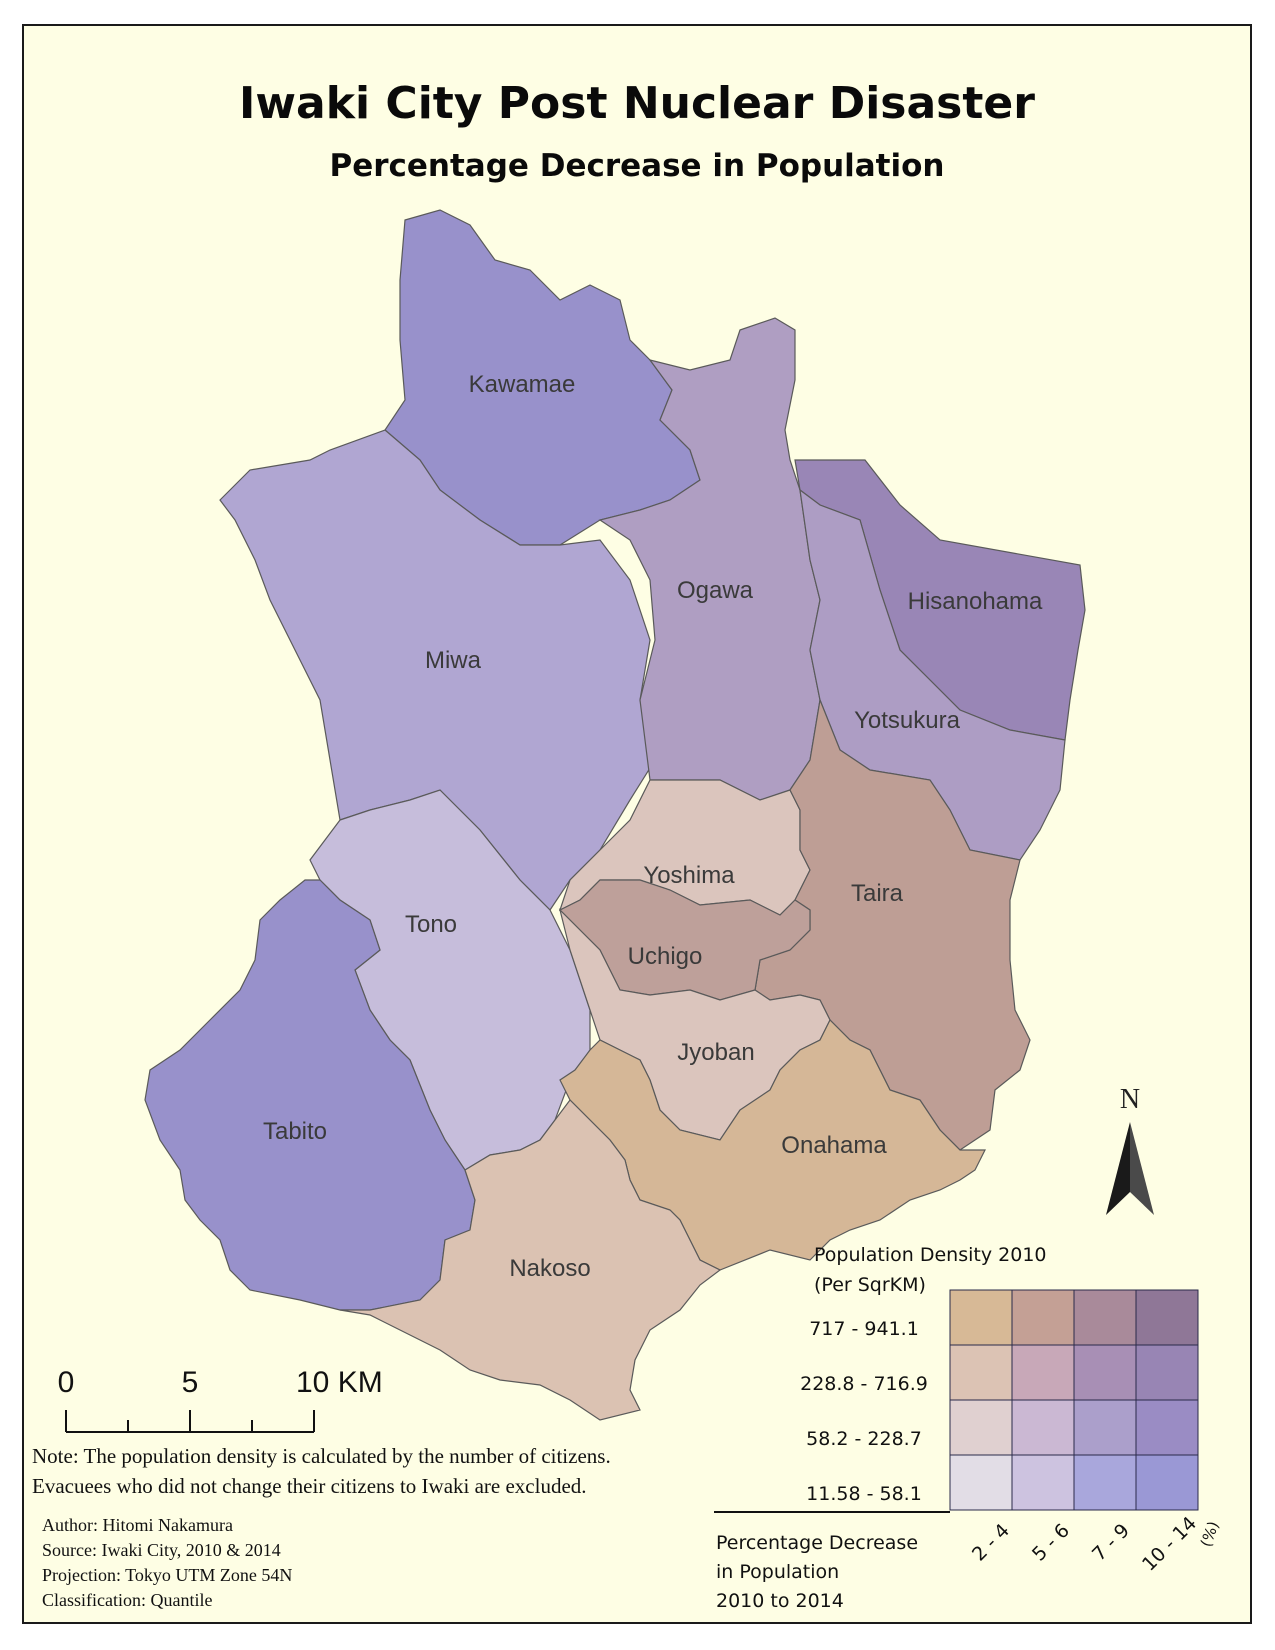 This screenshot has height=1650, width=1275. What do you see at coordinates (1051, 1542) in the screenshot?
I see `decrease-class-2: 5 - 6` at bounding box center [1051, 1542].